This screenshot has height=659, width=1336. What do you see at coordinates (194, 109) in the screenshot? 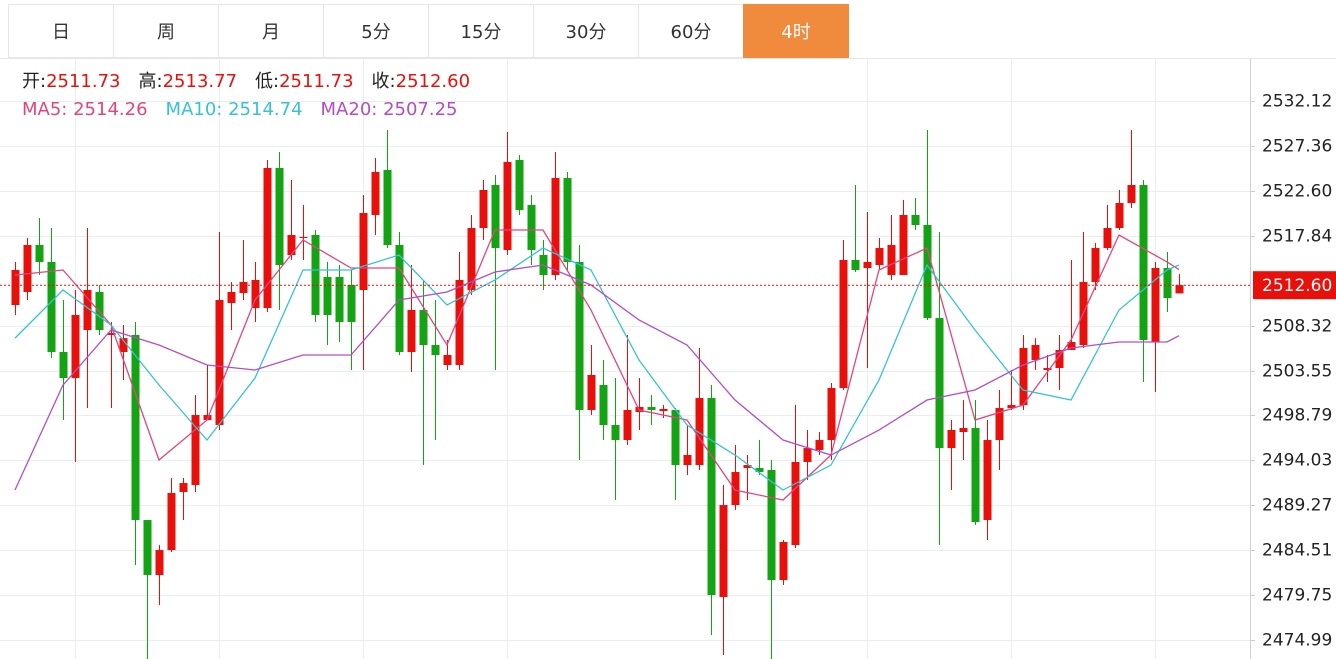
I see `legend-label: MA10:` at bounding box center [194, 109].